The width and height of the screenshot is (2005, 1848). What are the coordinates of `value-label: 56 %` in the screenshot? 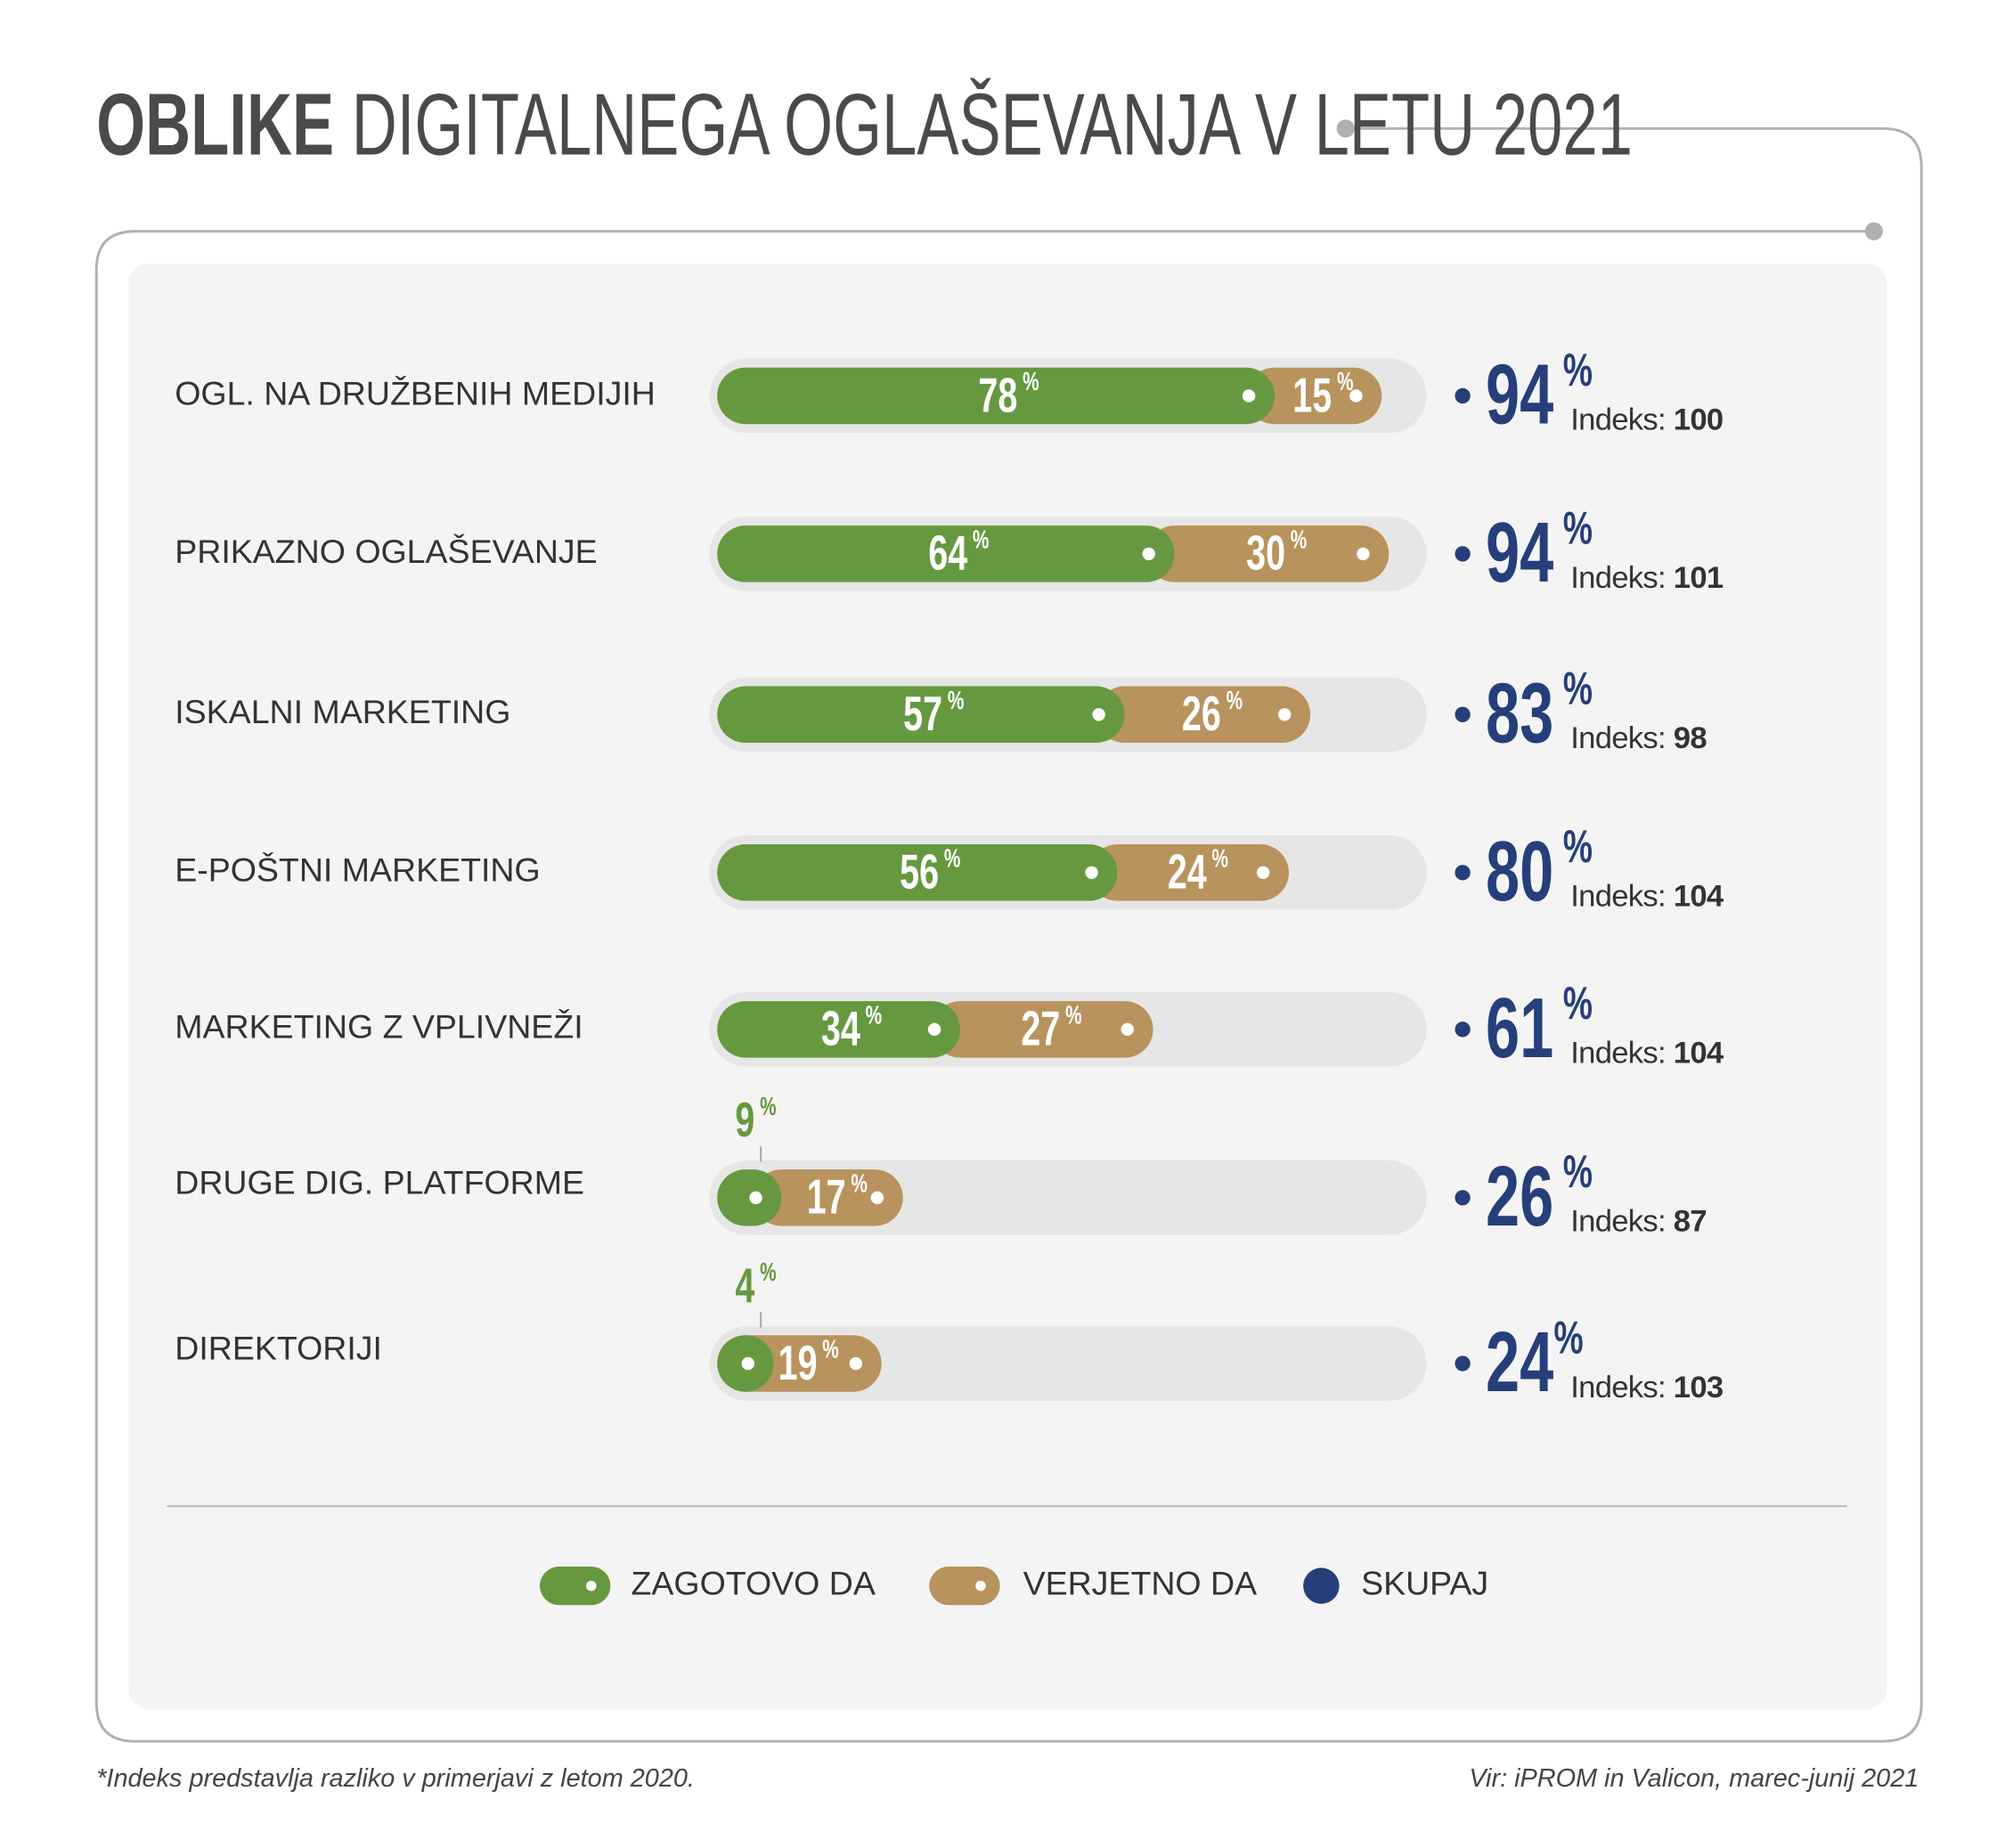 It's located at (930, 872).